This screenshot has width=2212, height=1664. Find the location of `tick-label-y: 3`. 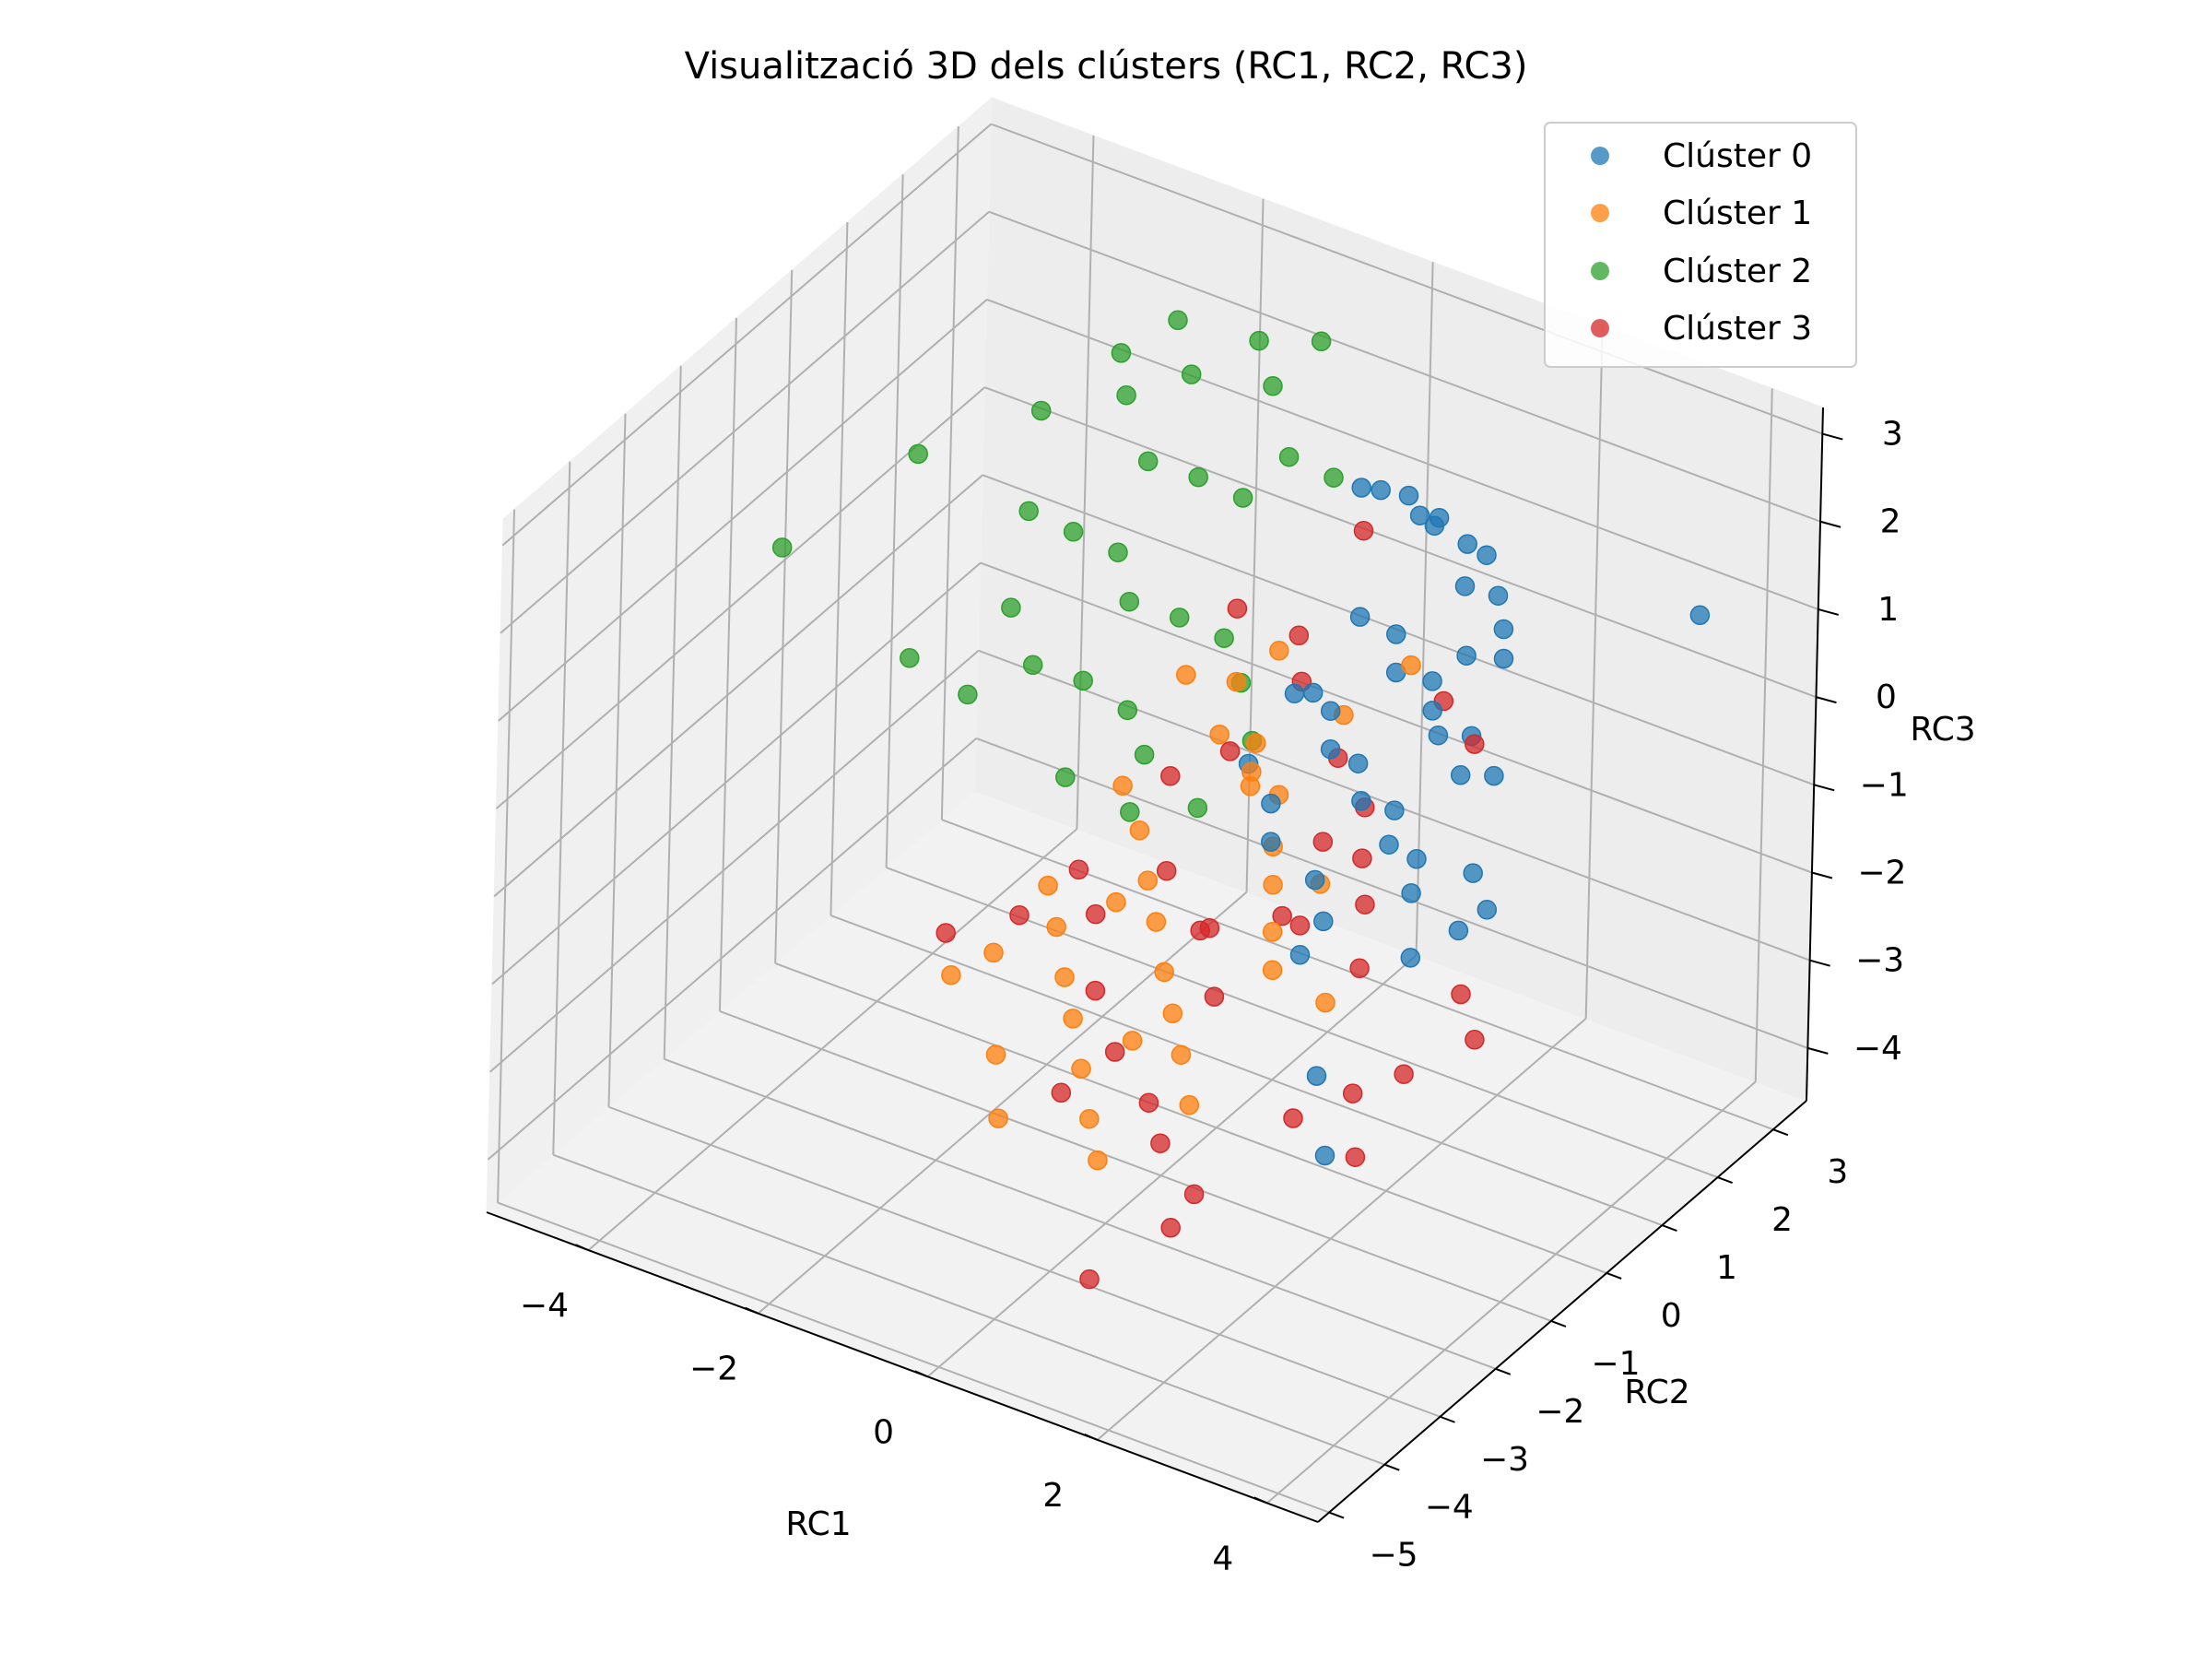

tick-label-y: 3 is located at coordinates (1837, 1172).